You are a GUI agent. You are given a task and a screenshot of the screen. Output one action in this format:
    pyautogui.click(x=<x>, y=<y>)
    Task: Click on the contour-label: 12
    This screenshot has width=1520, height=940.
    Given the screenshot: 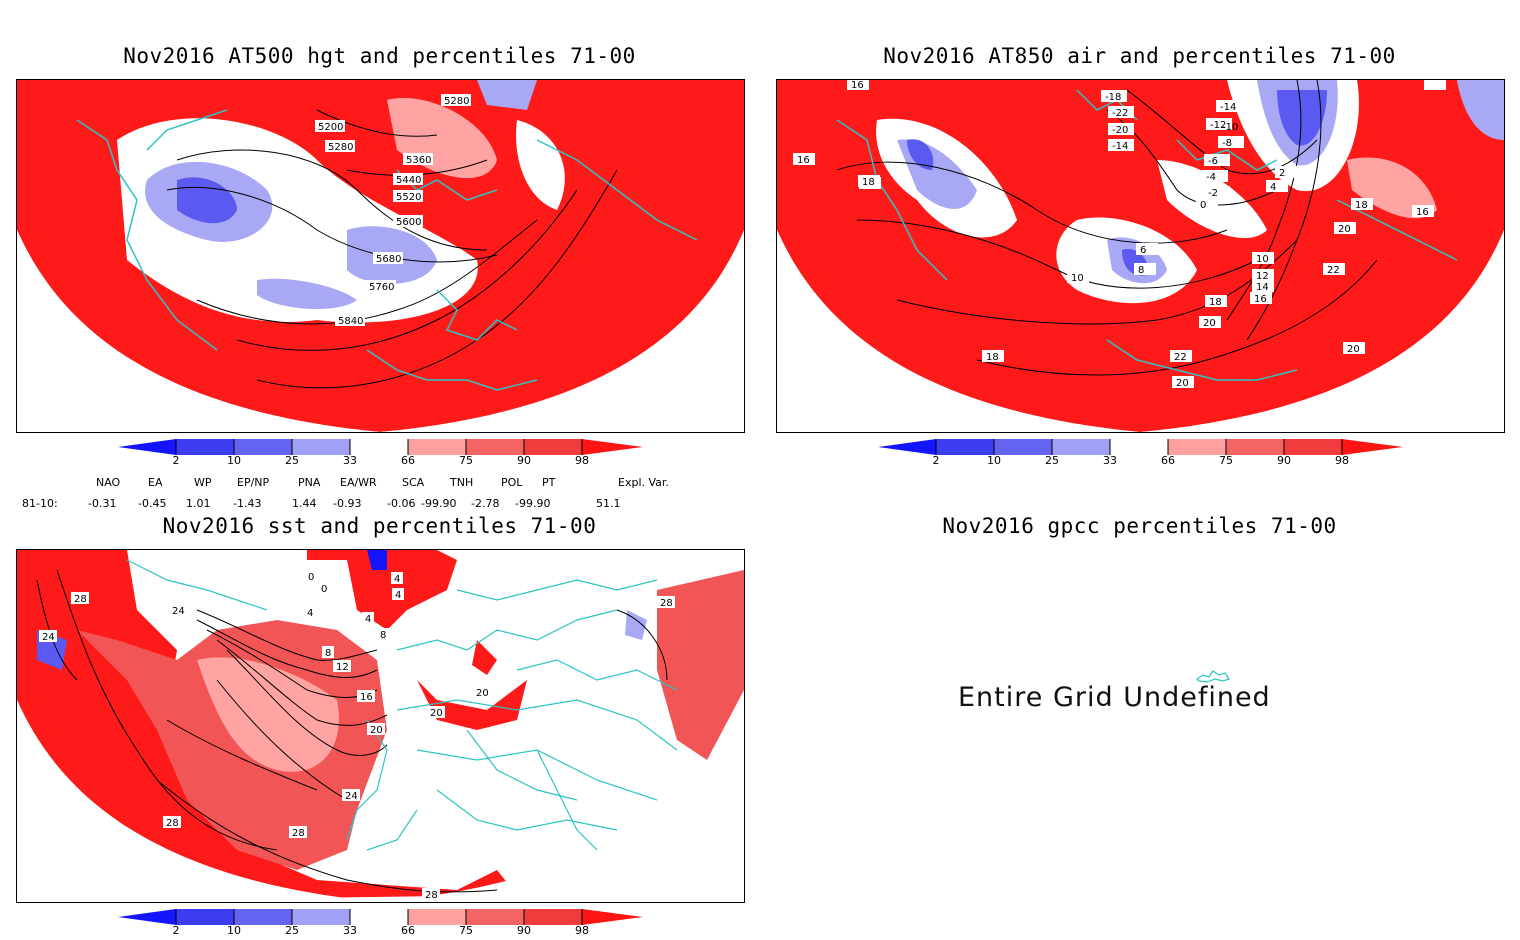 What is the action you would take?
    pyautogui.click(x=342, y=667)
    